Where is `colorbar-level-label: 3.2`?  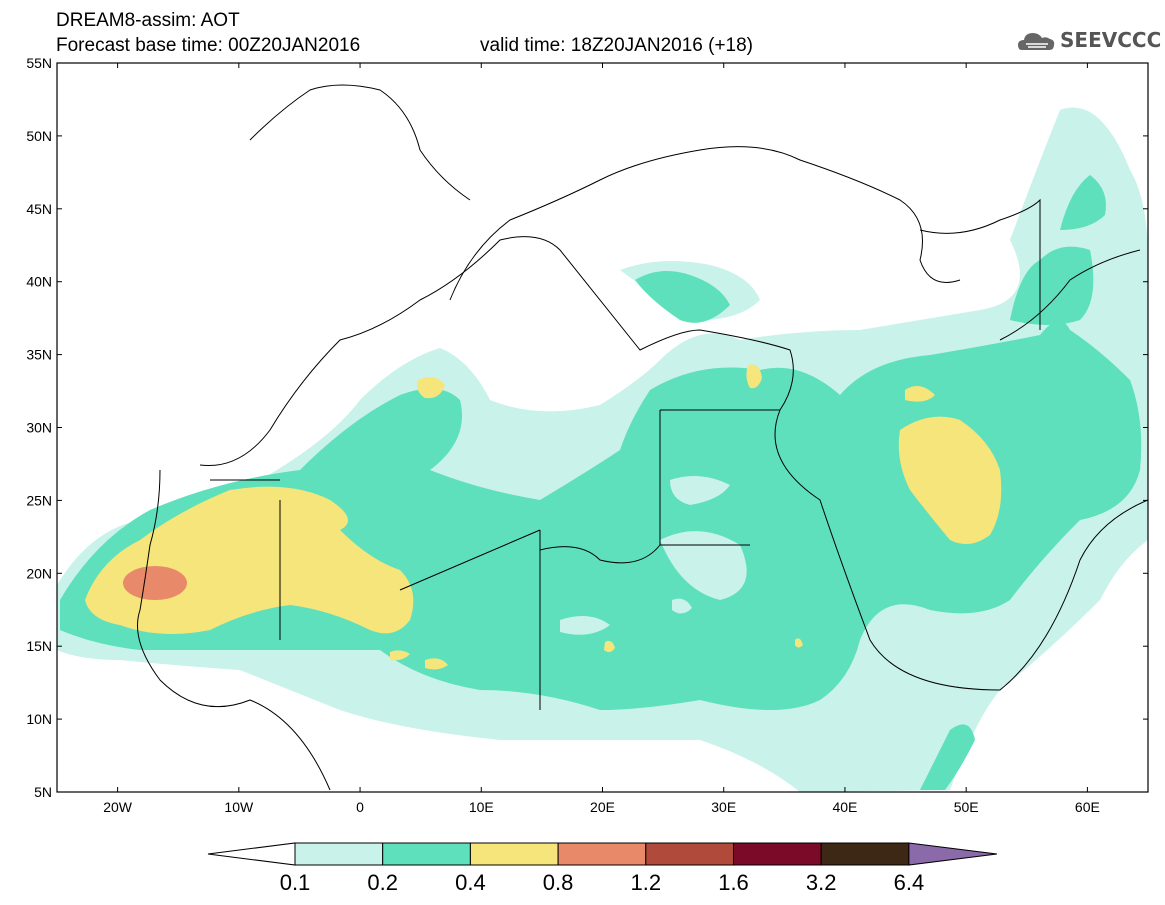
colorbar-level-label: 3.2 is located at coordinates (821, 882).